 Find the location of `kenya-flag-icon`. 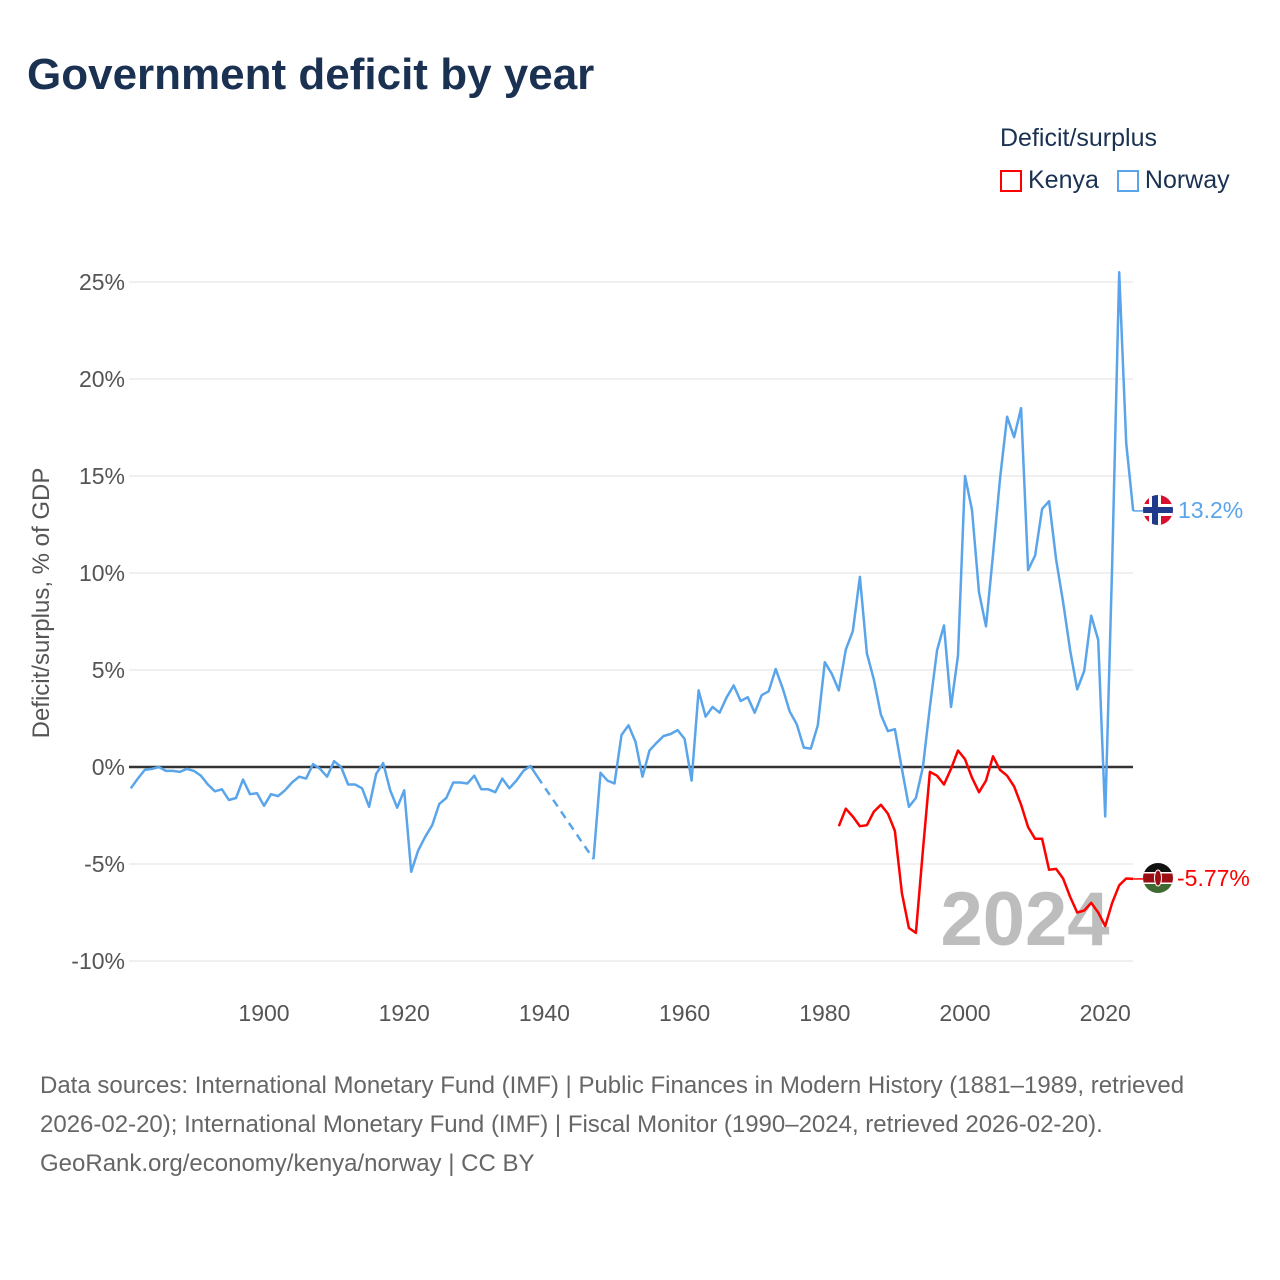

kenya-flag-icon is located at coordinates (1158, 878).